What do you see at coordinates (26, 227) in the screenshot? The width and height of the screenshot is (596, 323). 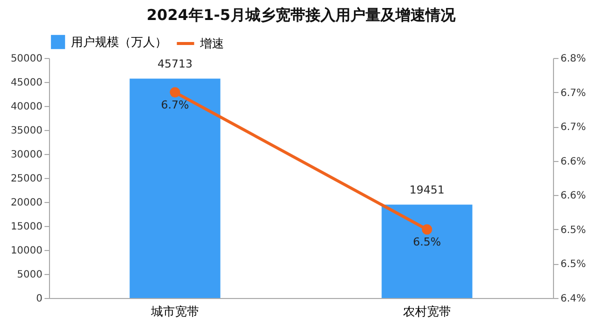 I see `y-tick-label: 15000` at bounding box center [26, 227].